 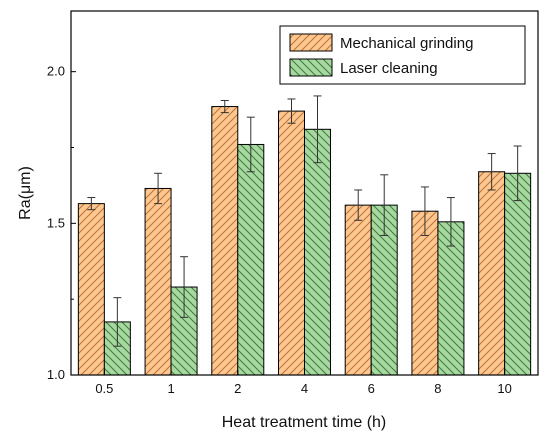 What do you see at coordinates (504, 388) in the screenshot?
I see `x-tick-label-10: 10` at bounding box center [504, 388].